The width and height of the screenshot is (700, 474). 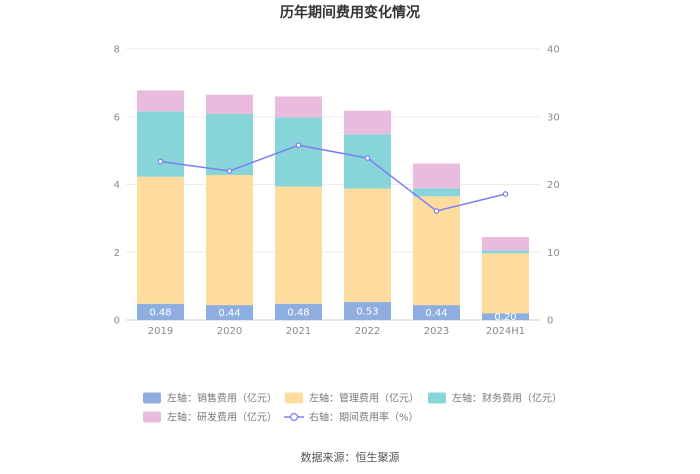 I want to click on legend-label: 左轴：财务费用（亿元）, so click(x=507, y=398).